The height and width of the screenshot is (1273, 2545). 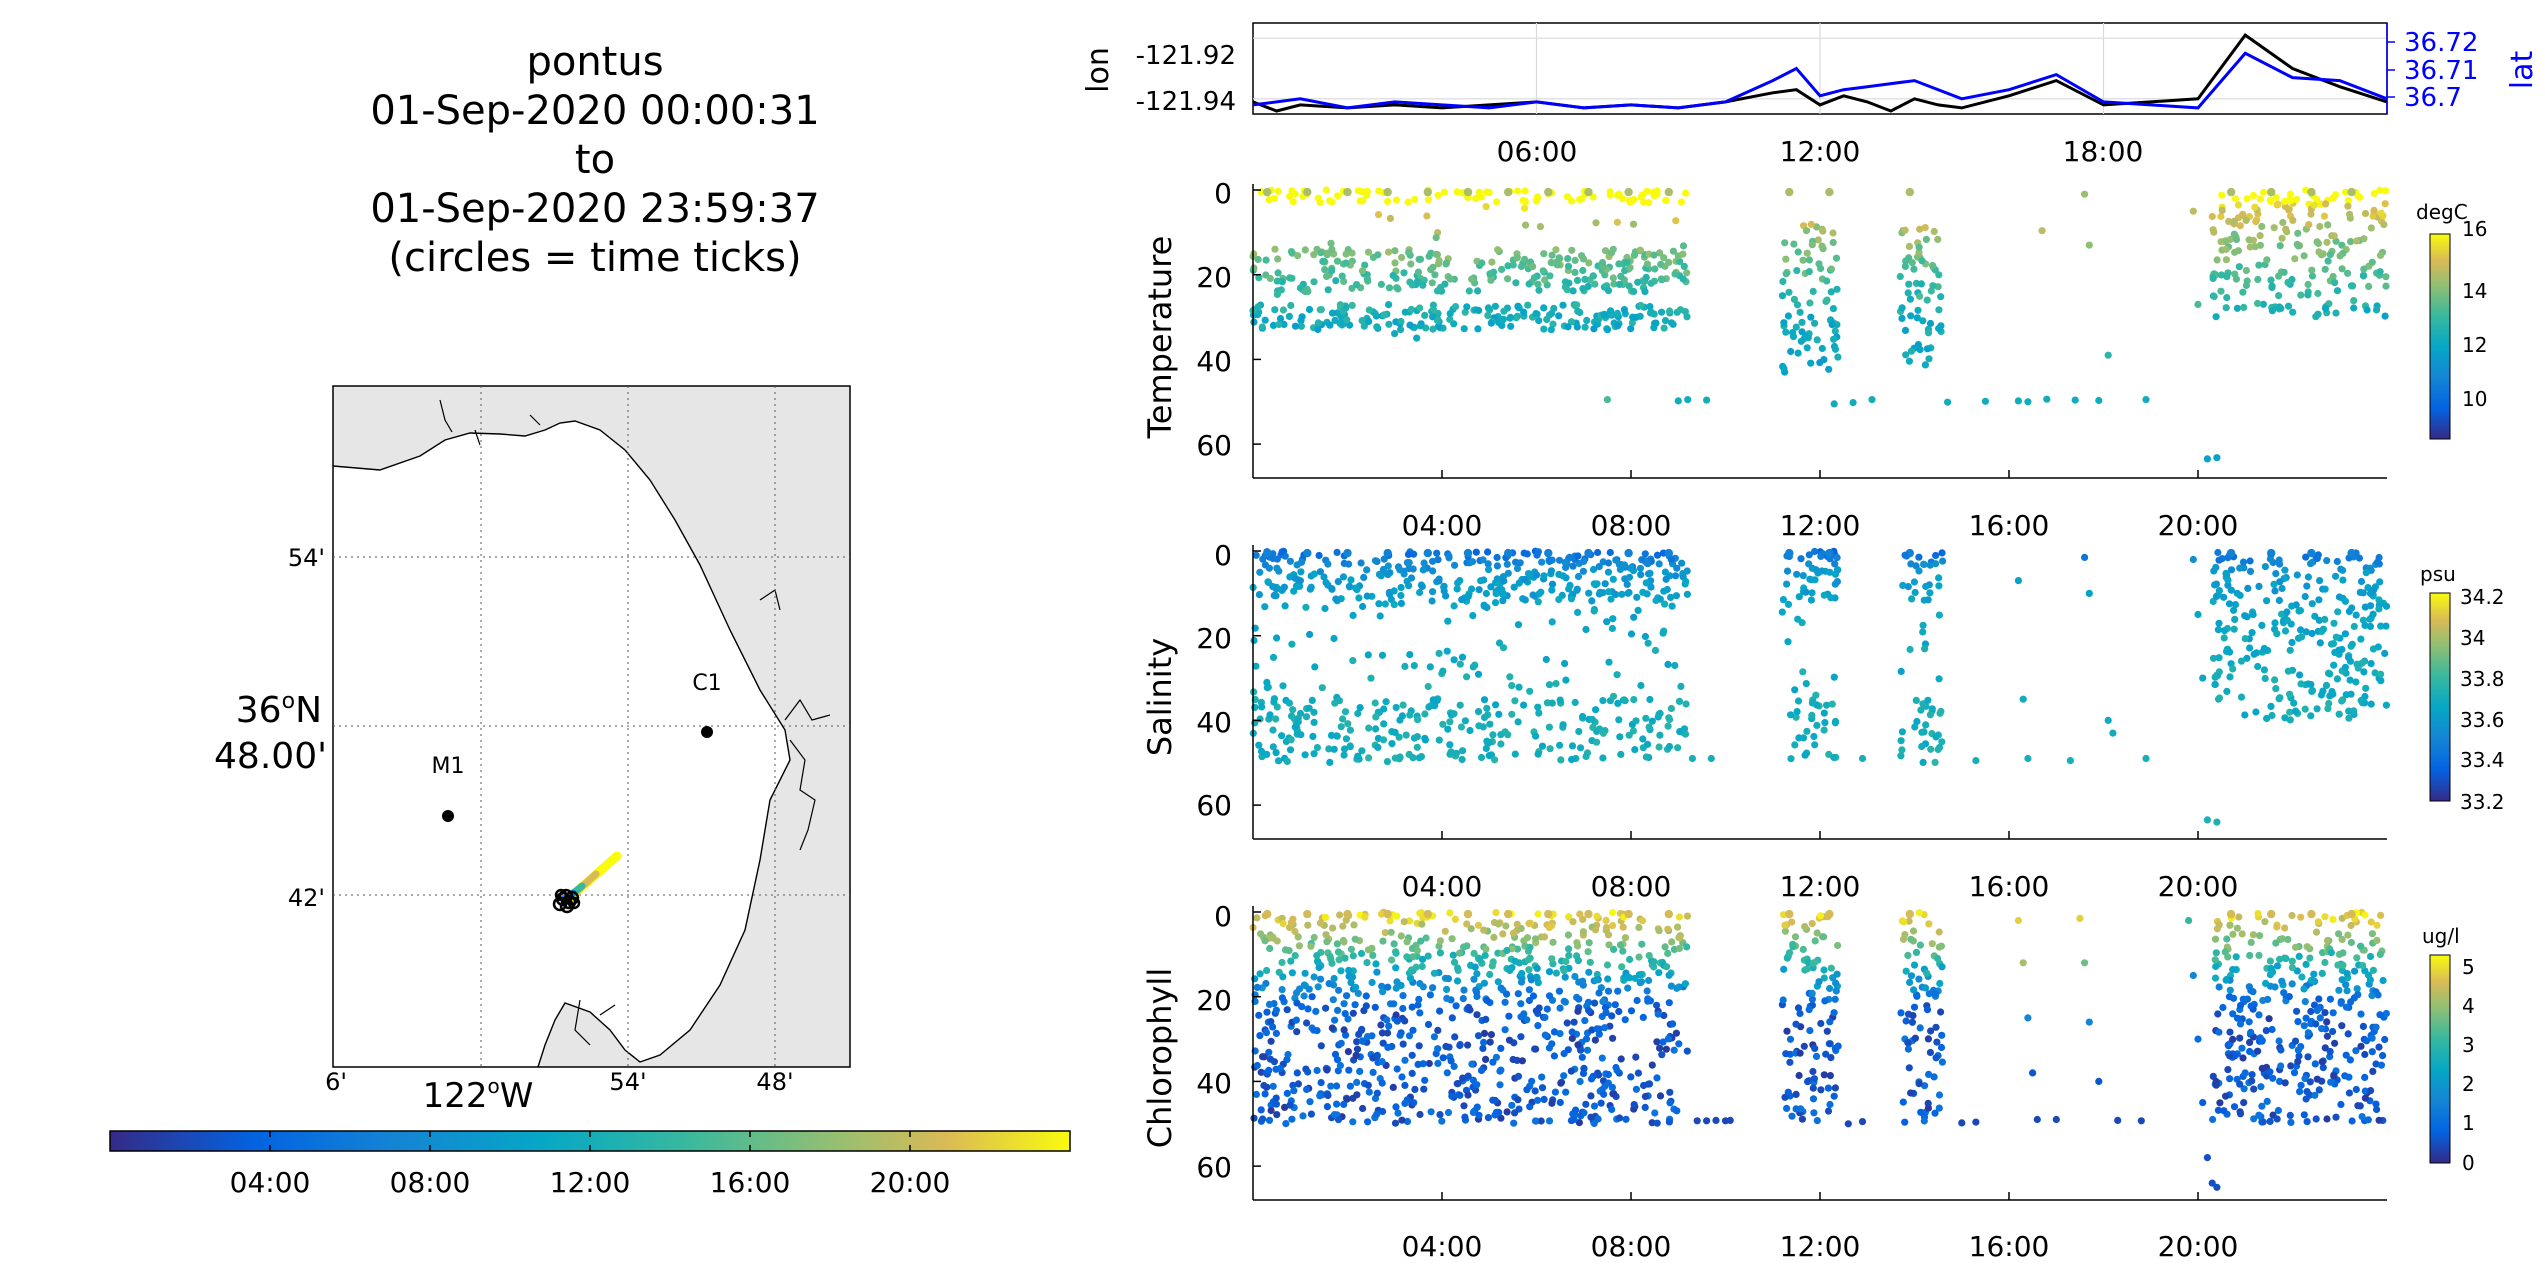 What do you see at coordinates (2468, 1123) in the screenshot?
I see `chlorophyll-cbar-tick-1: 1` at bounding box center [2468, 1123].